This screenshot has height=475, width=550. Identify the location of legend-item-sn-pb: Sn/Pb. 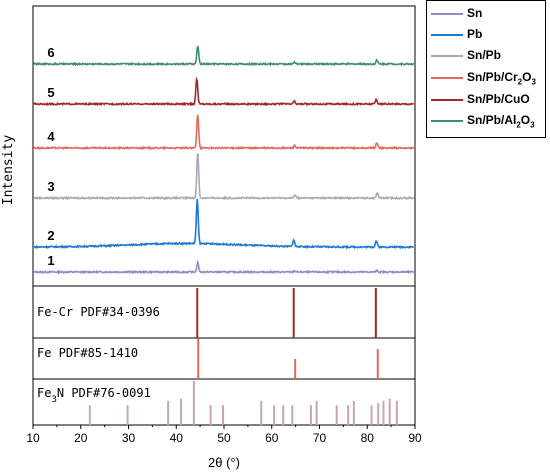
(488, 55).